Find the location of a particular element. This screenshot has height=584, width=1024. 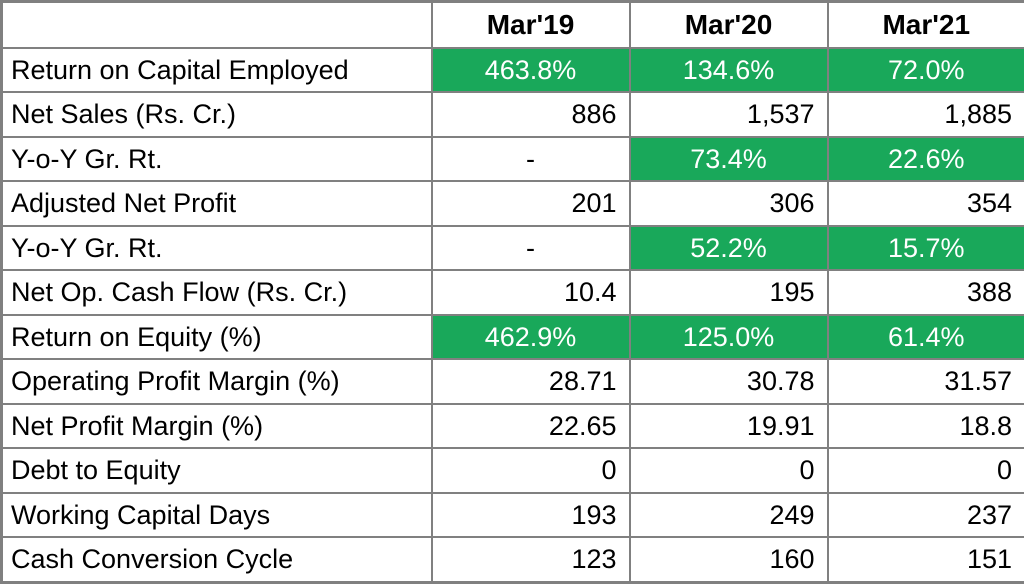

value-cell-highlight: 72.0% is located at coordinates (925, 70).